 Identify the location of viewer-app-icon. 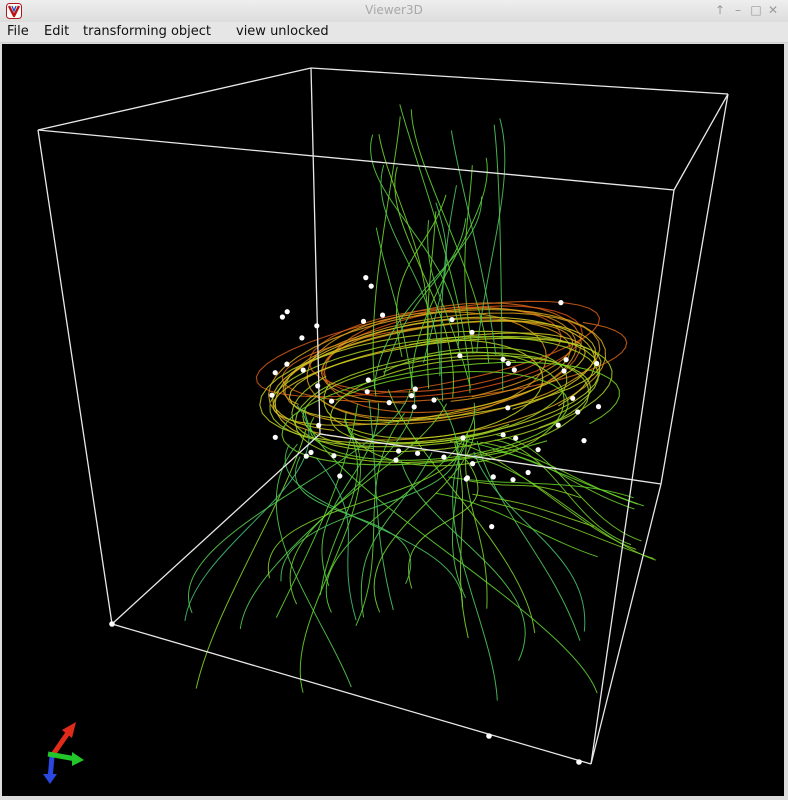
(14, 11).